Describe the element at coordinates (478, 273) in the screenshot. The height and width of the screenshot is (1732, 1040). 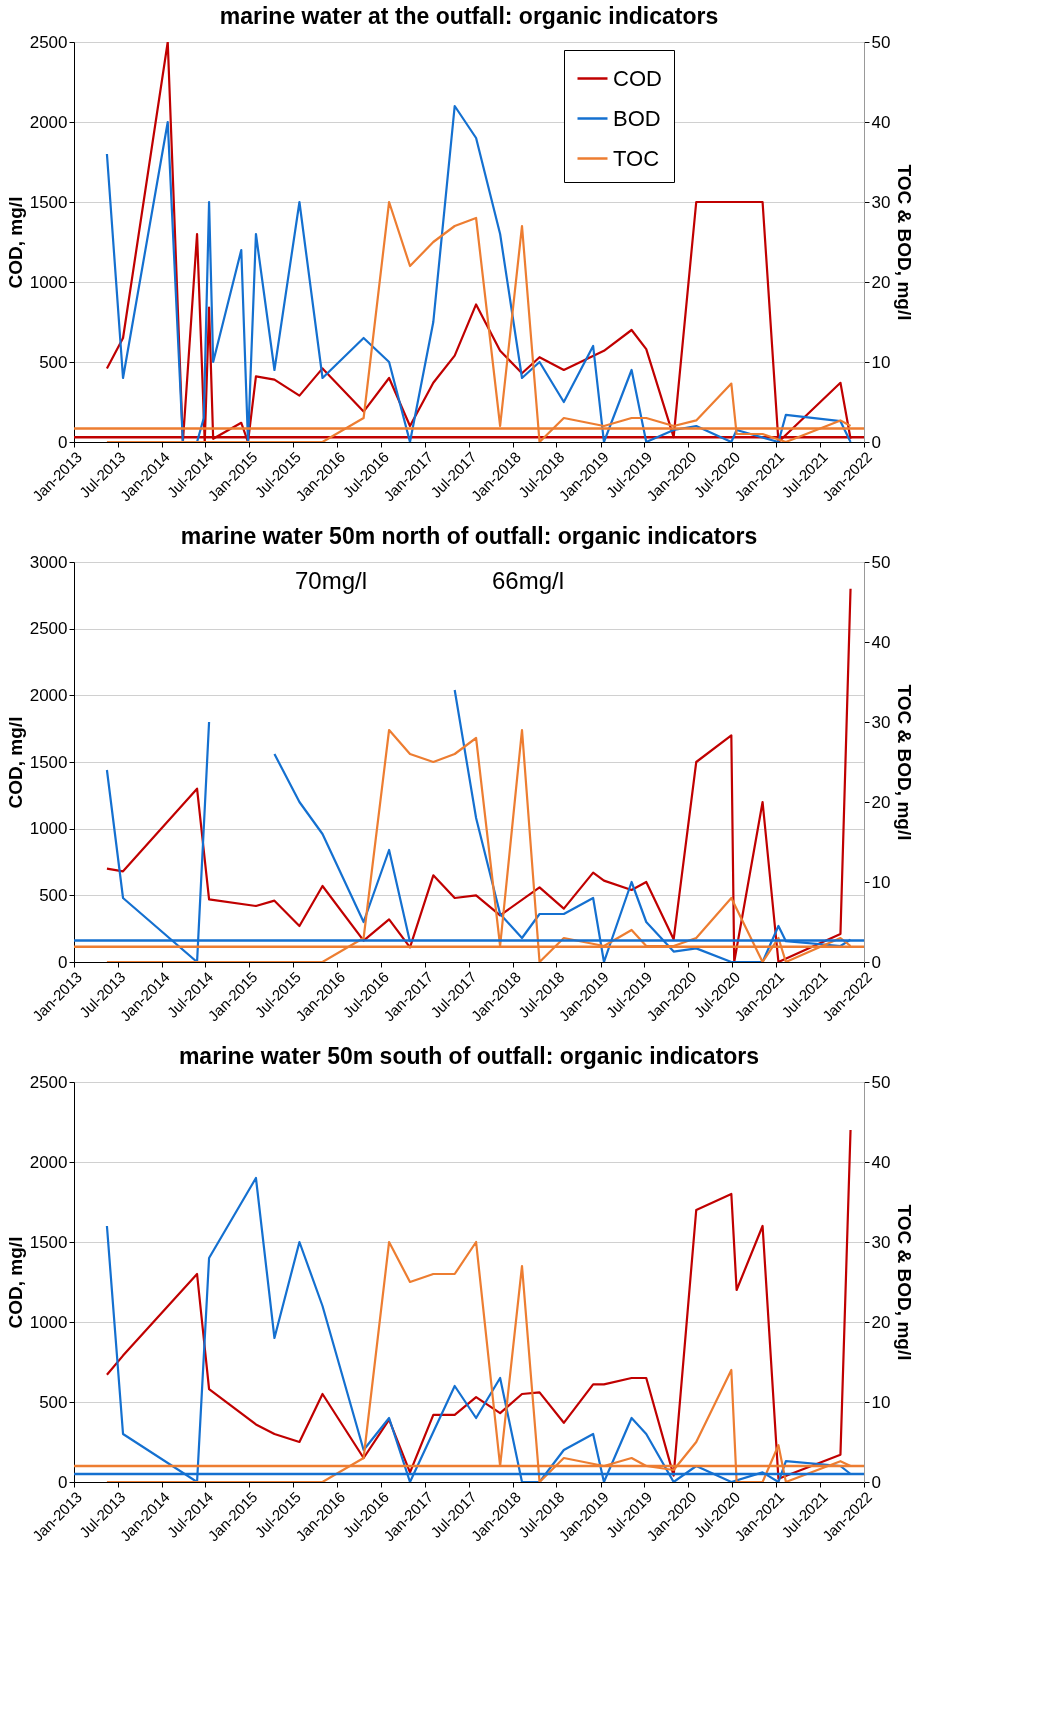
I see `line-series` at that location.